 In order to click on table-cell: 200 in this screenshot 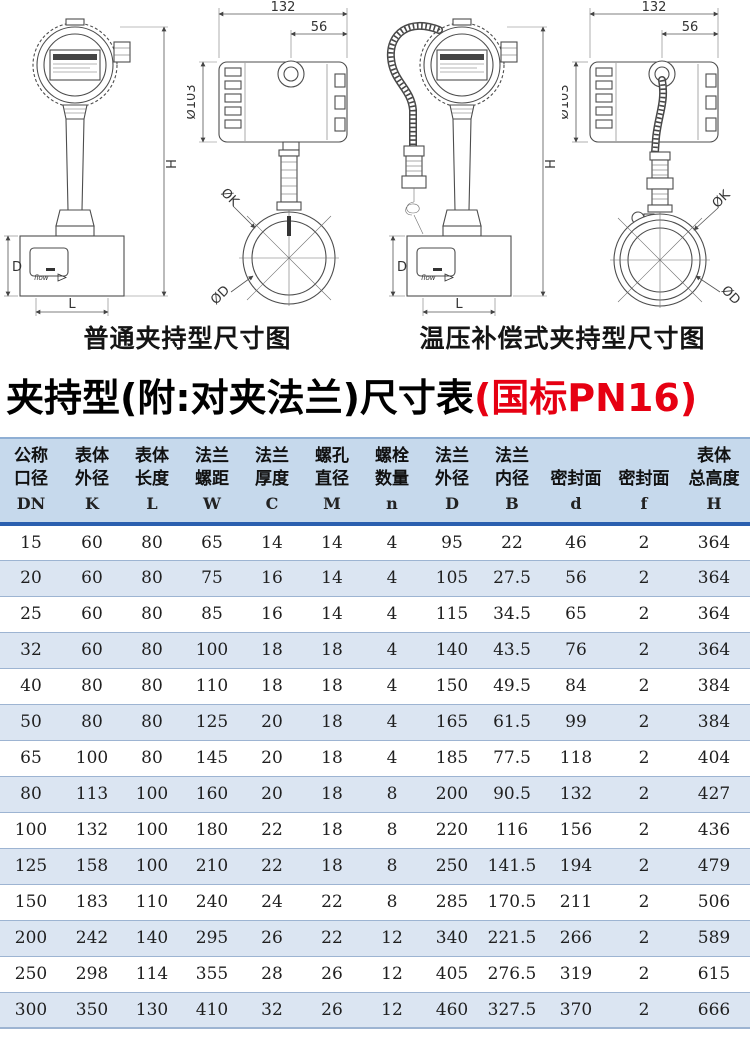, I will do `click(452, 794)`.